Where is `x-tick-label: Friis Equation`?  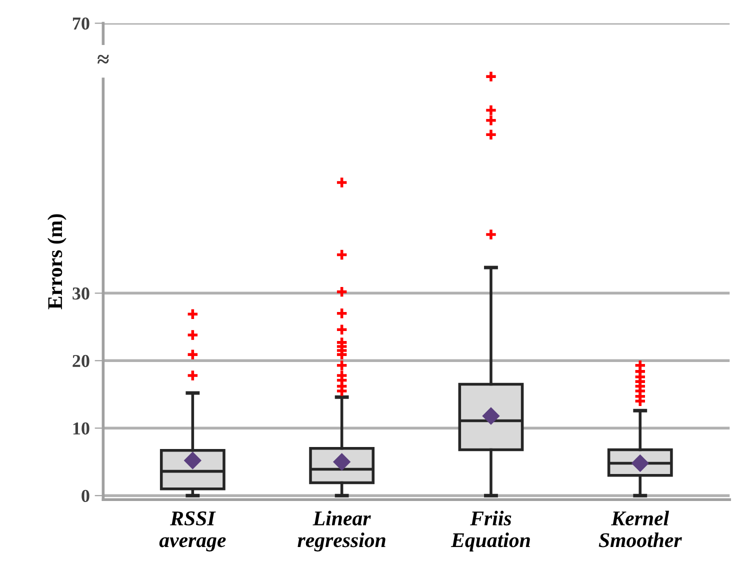 x-tick-label: Friis Equation is located at coordinates (490, 531).